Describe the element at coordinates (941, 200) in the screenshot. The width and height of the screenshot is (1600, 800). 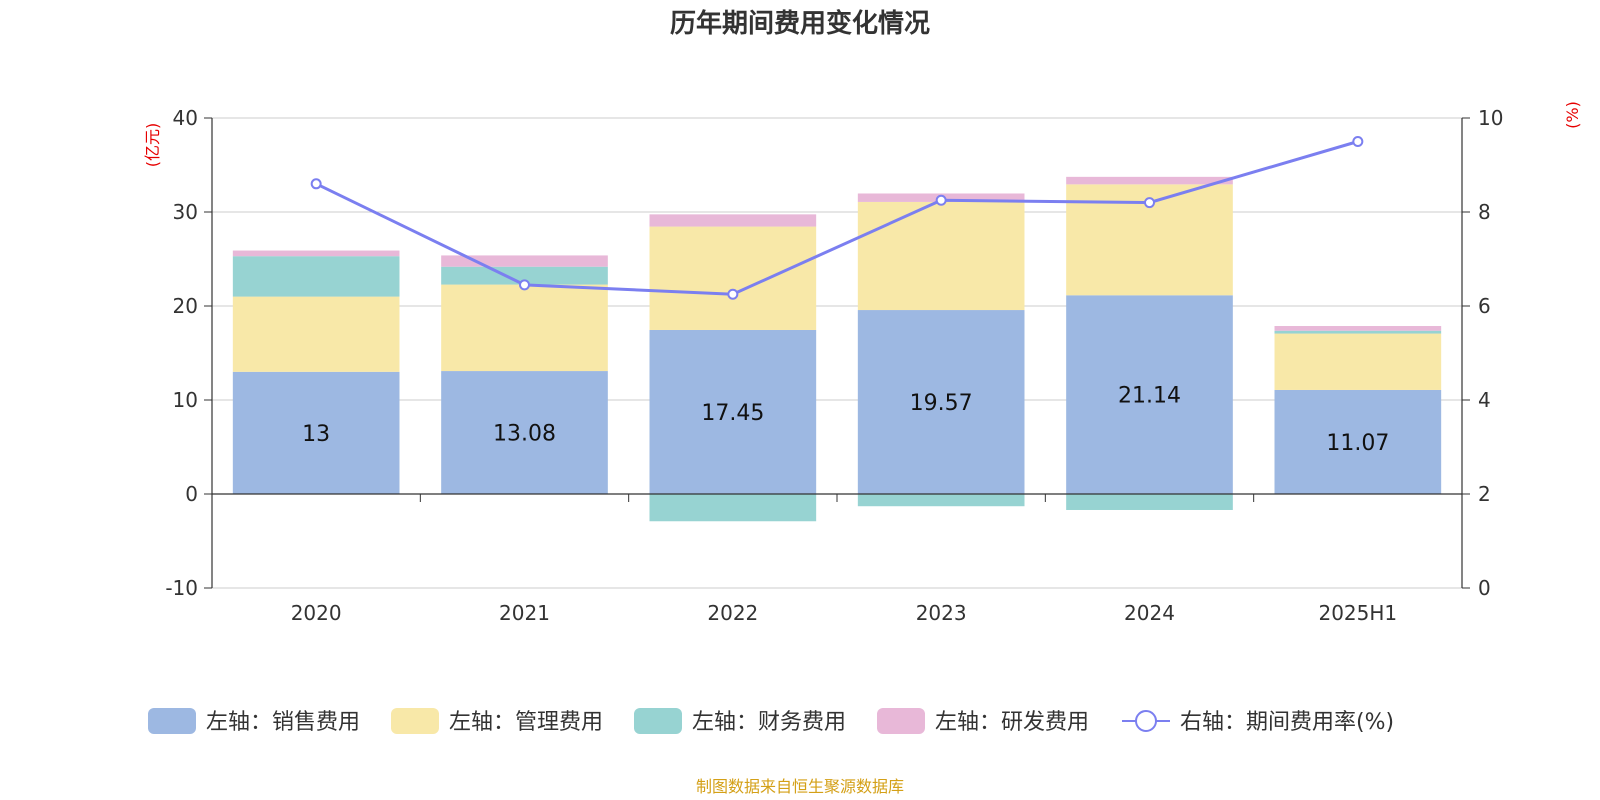
I see `rate-point-2023` at that location.